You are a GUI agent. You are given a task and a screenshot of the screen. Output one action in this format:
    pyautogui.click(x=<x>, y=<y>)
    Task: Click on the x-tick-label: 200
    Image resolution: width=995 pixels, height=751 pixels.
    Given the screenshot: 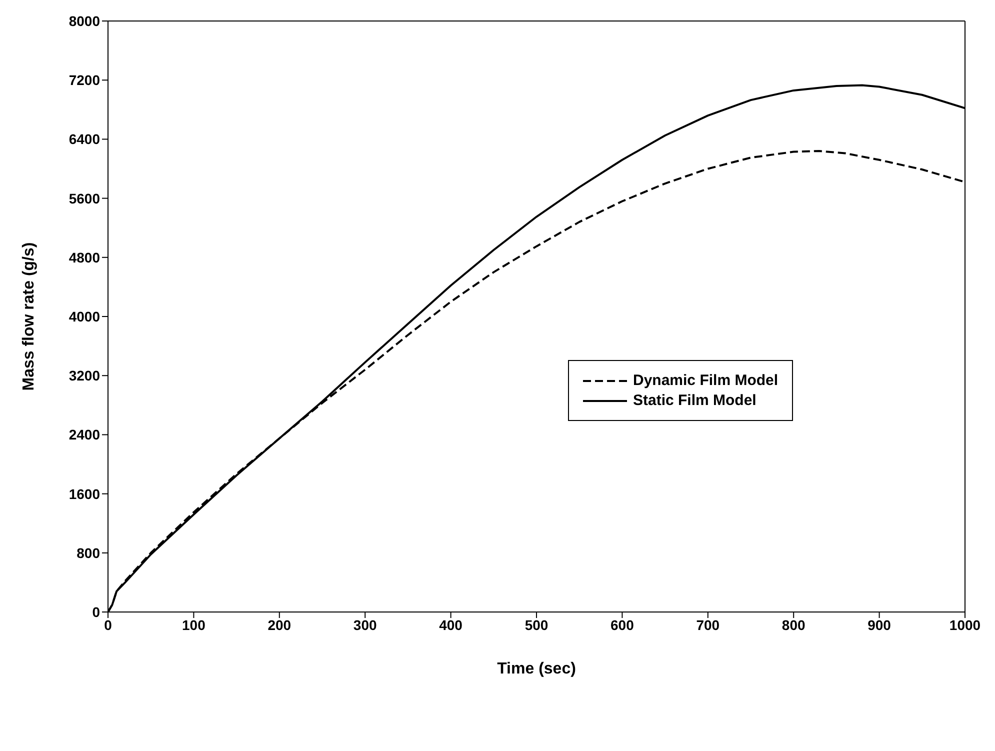 What is the action you would take?
    pyautogui.click(x=280, y=624)
    